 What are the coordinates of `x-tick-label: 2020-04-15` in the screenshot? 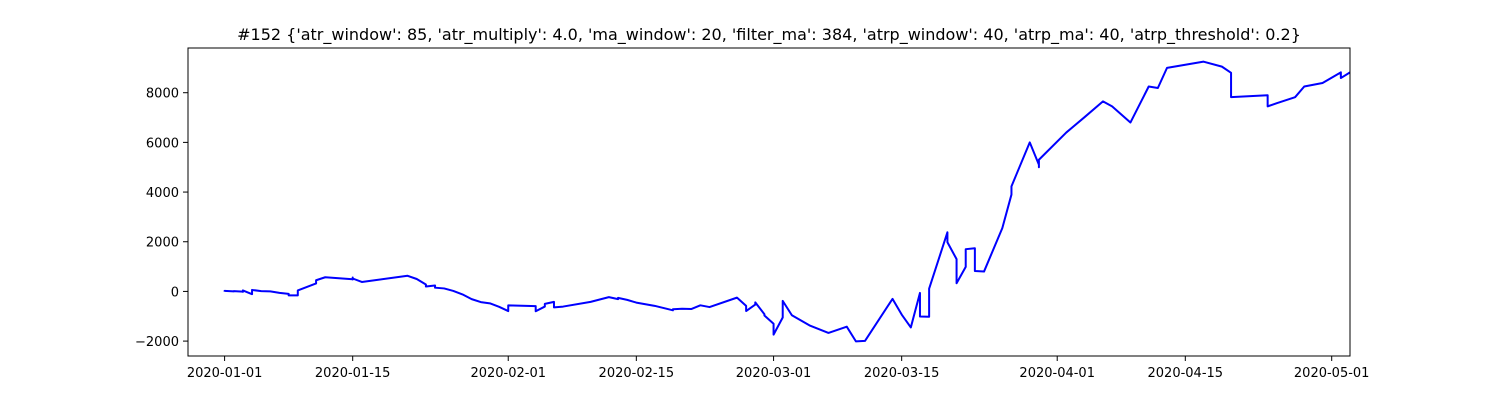 It's located at (1186, 373).